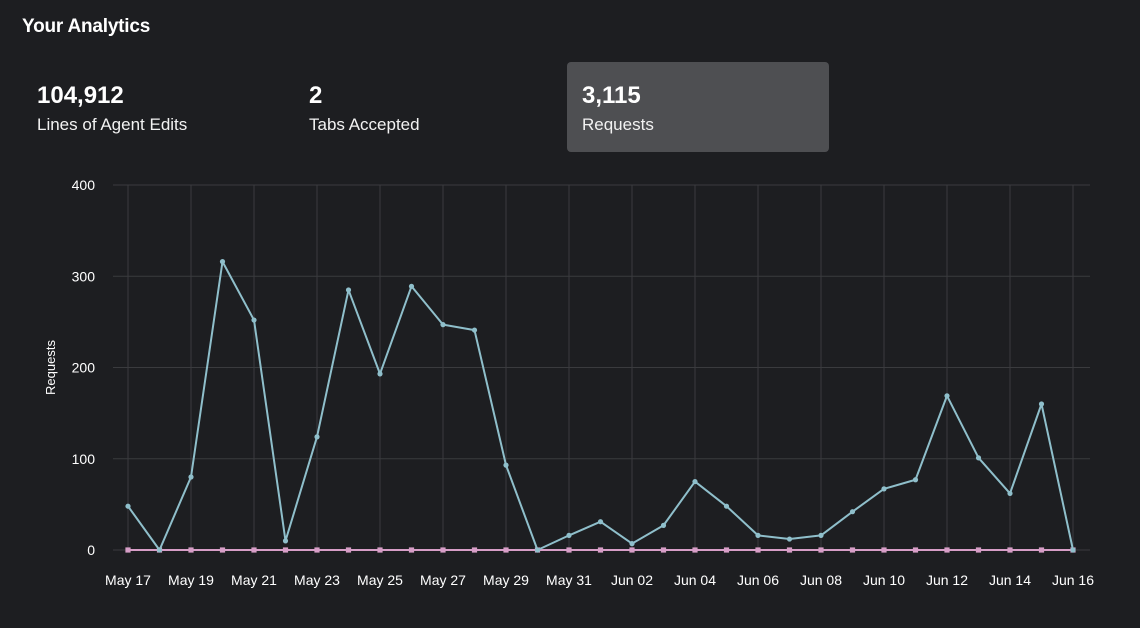  Describe the element at coordinates (80, 95) in the screenshot. I see `stat-value: 104,912` at that location.